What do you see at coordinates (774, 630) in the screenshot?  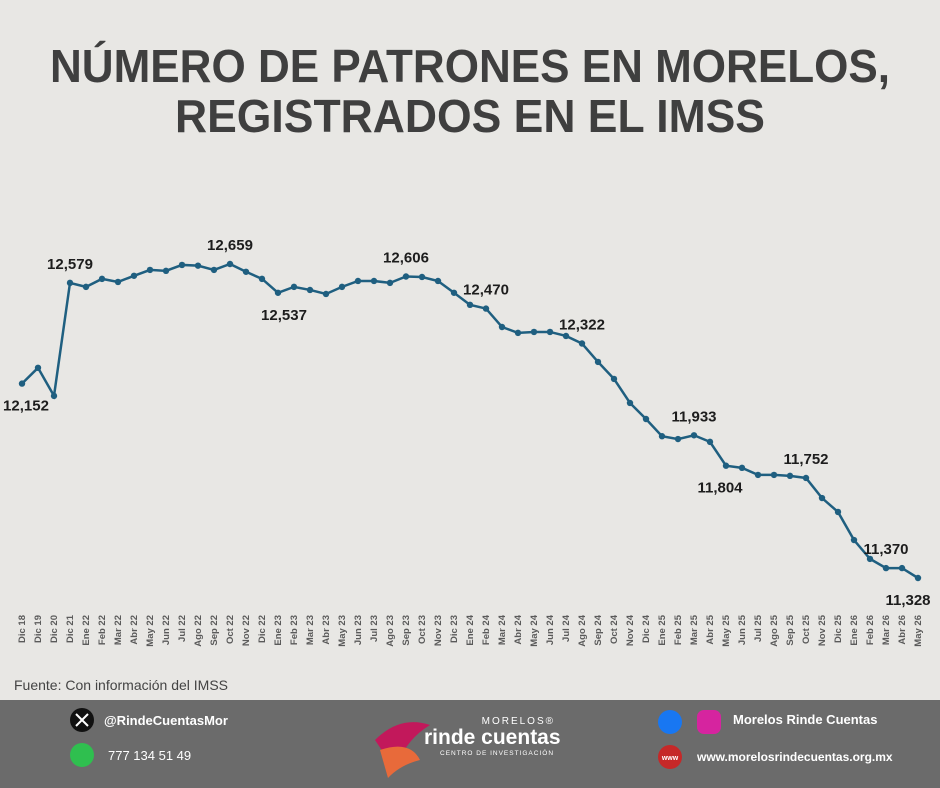 I see `x-tick-label: Ago 25` at bounding box center [774, 630].